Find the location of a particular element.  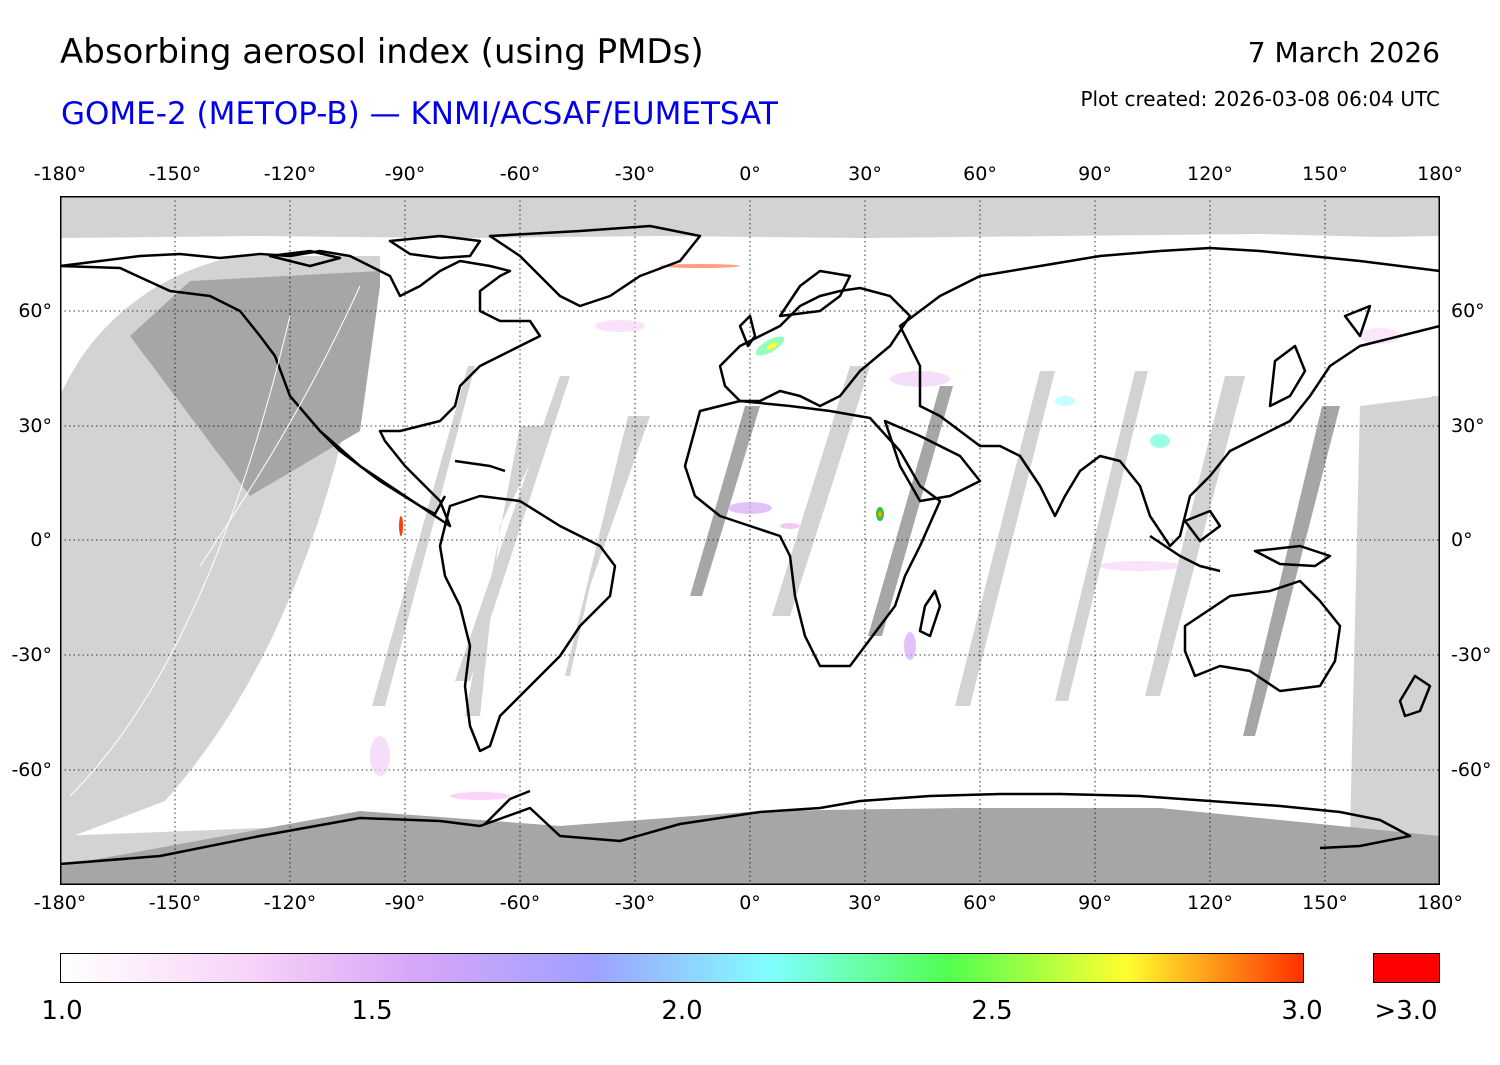

colorbar-tick-label: 2.5 is located at coordinates (992, 1011).